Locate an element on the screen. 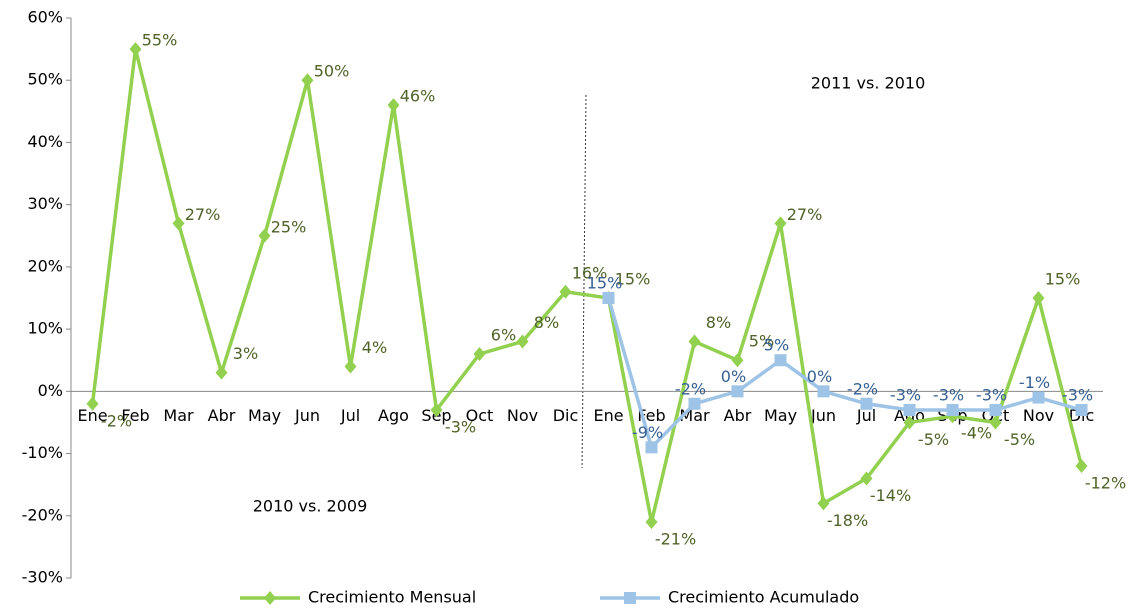  y-tick-label: 40% is located at coordinates (45, 141).